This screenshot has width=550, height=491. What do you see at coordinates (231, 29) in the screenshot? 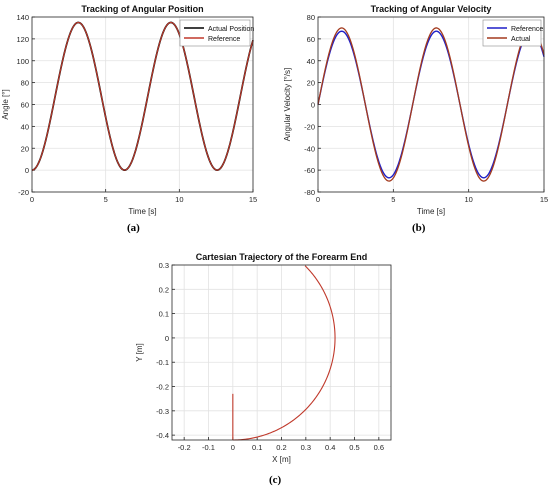
I see `legend-label-1: Actual Position` at bounding box center [231, 29].